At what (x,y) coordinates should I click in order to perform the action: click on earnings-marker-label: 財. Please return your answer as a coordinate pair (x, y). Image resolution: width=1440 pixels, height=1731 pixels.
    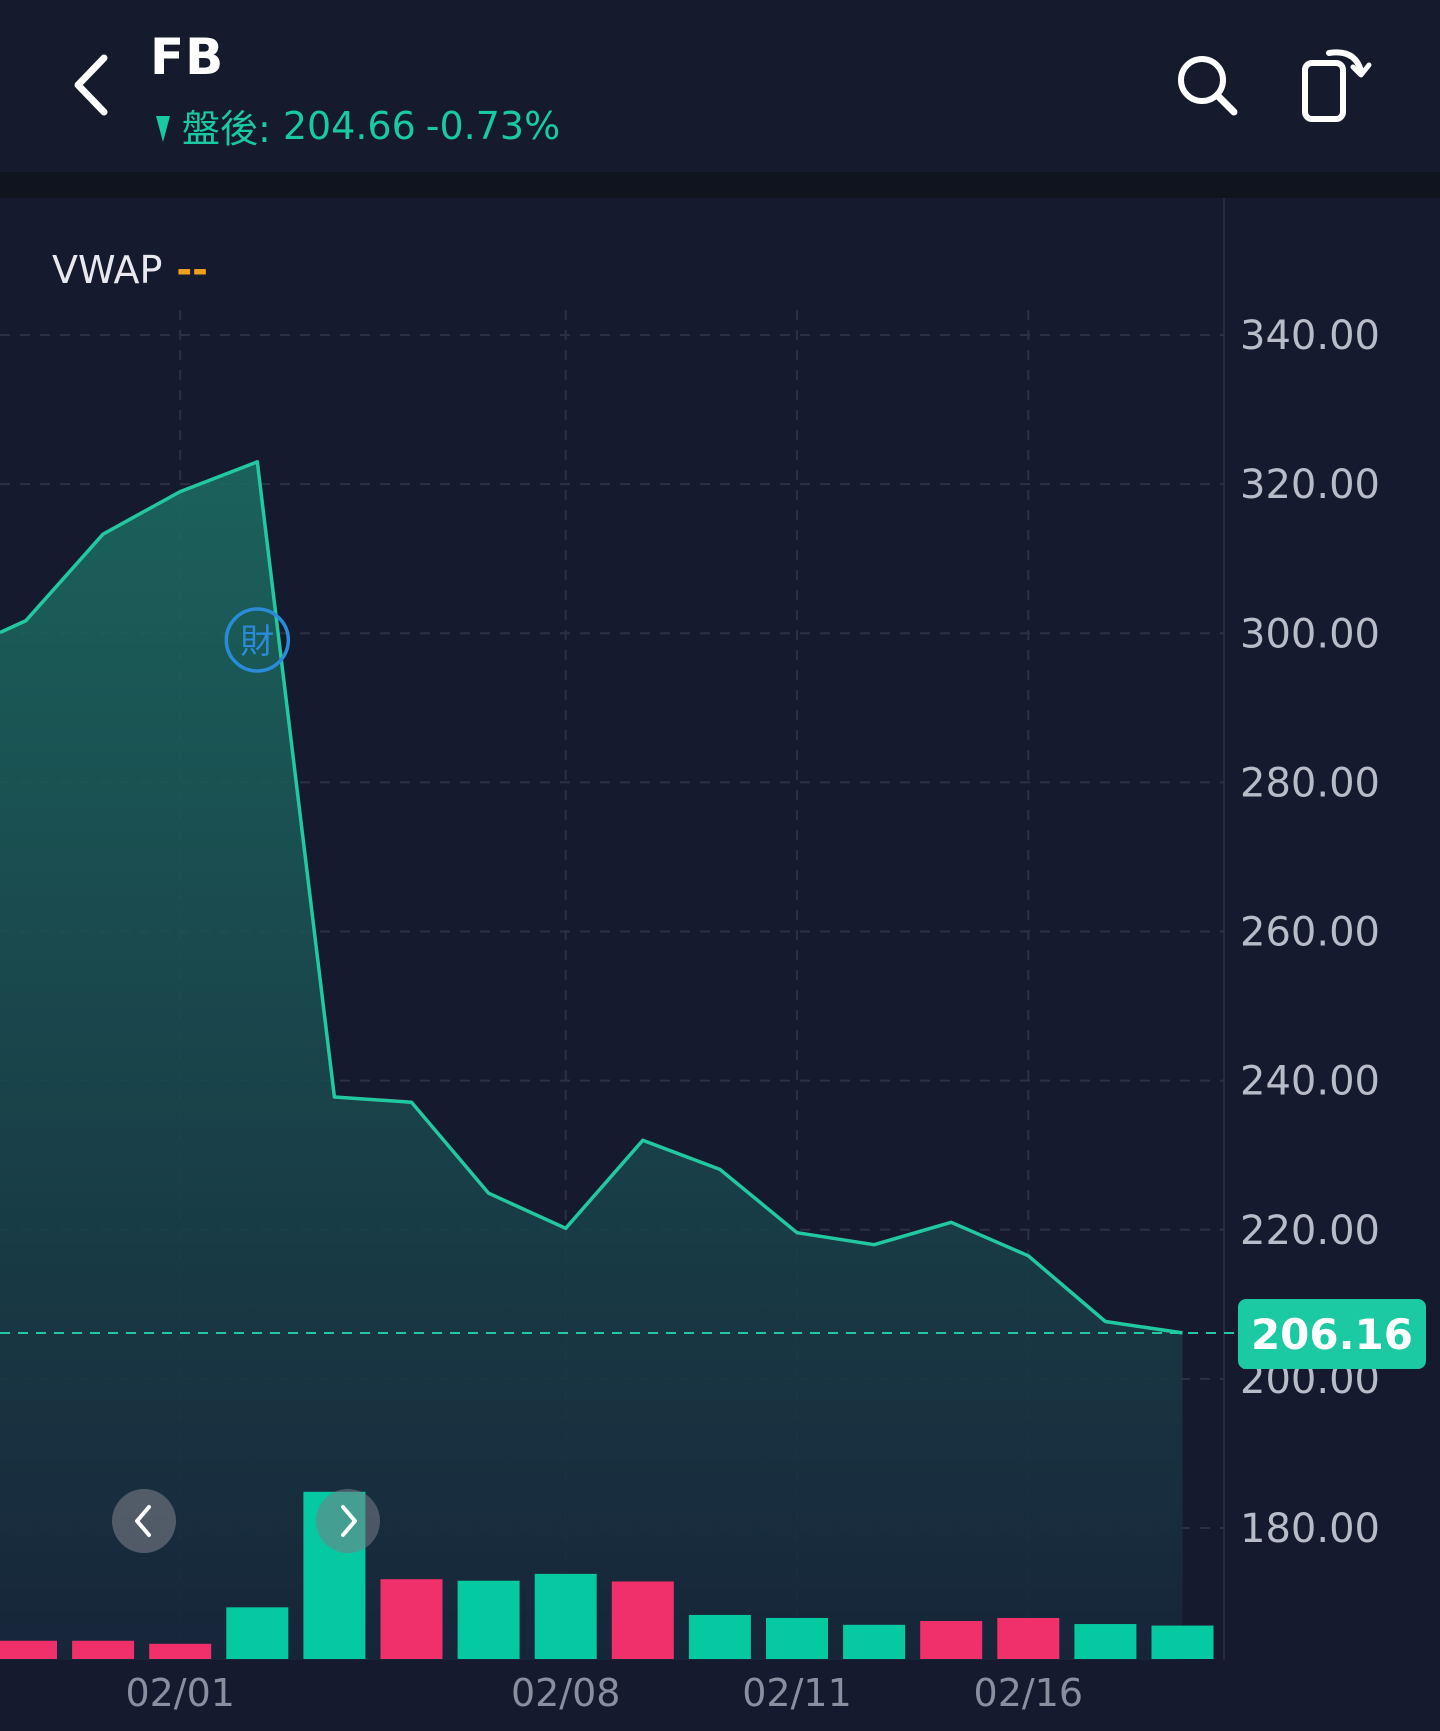
    Looking at the image, I should click on (257, 642).